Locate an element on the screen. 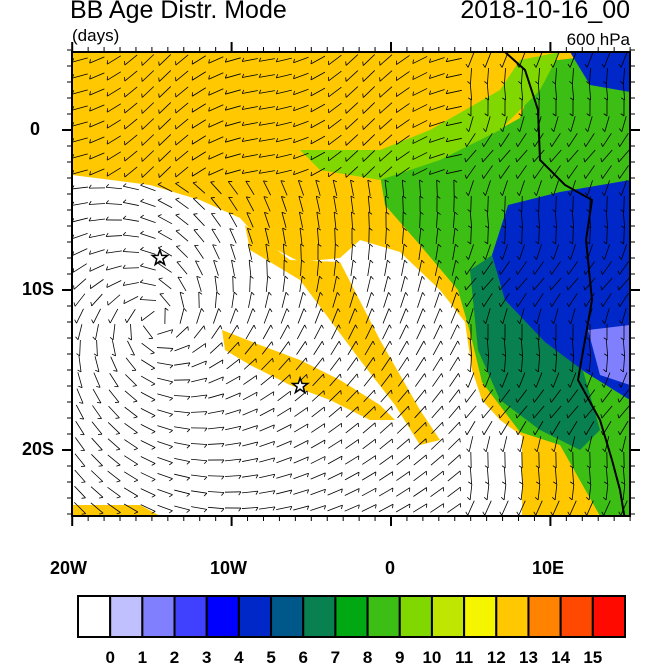  colorbar-label: 5 is located at coordinates (271, 658).